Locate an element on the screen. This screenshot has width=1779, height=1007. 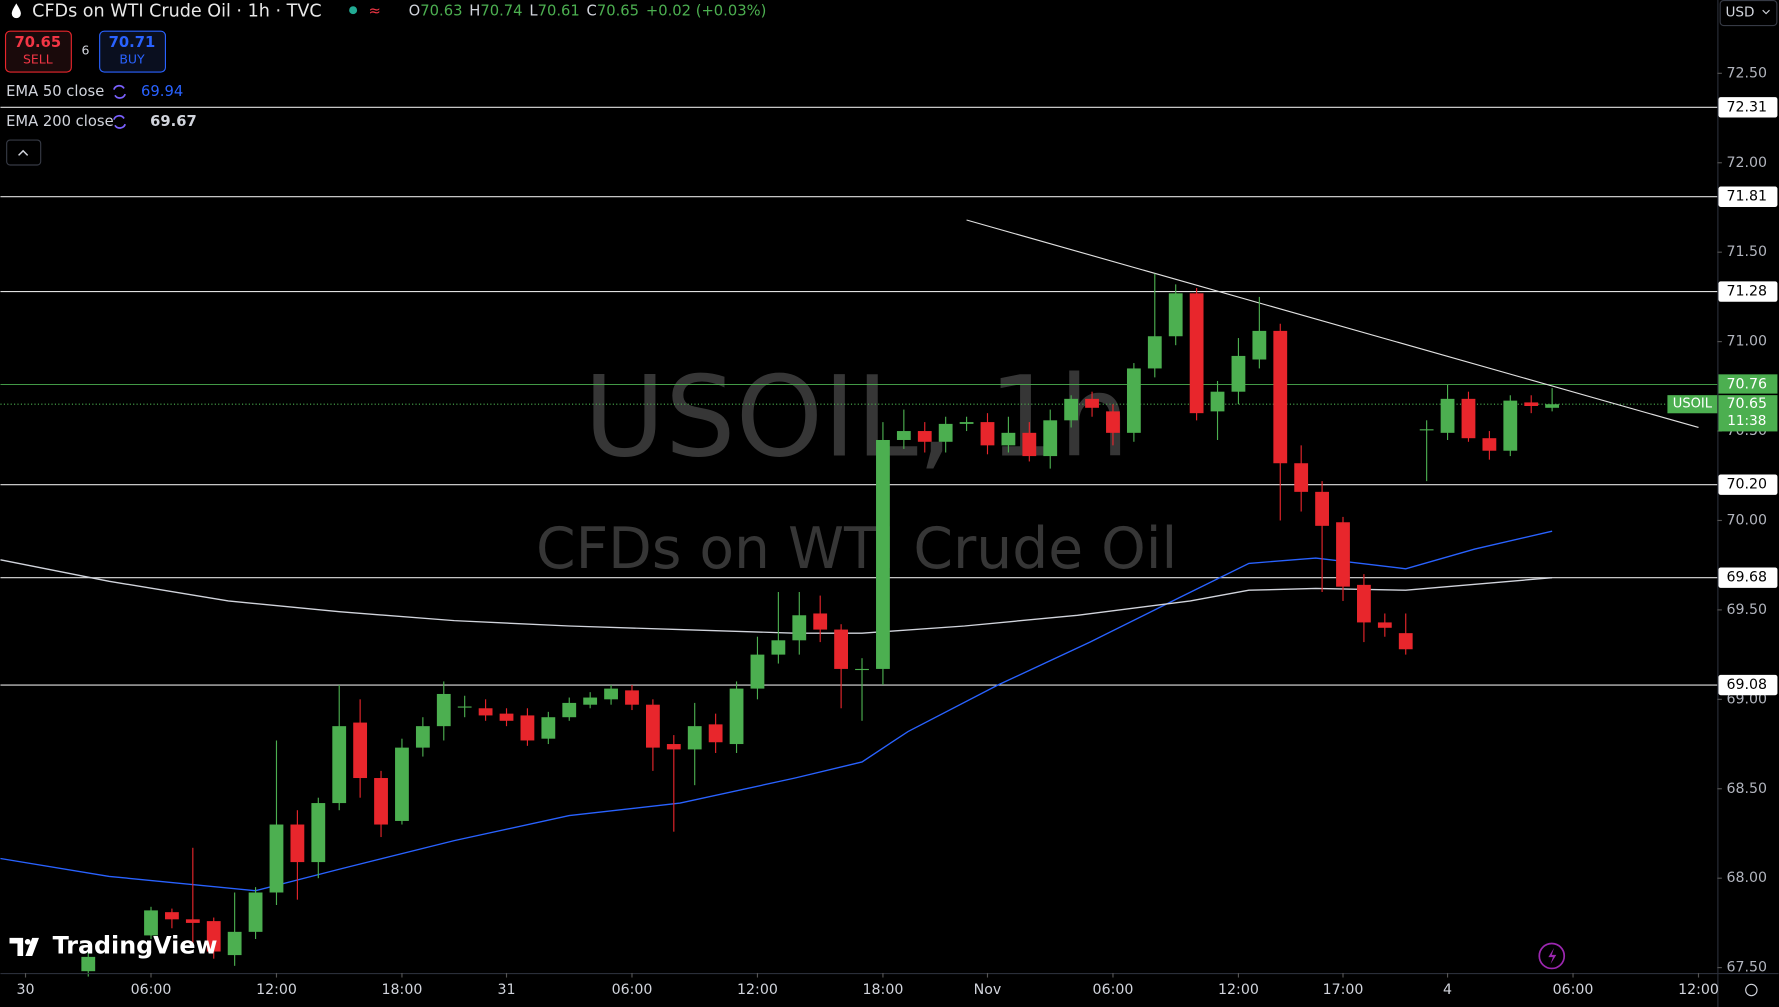
level-tag-label: 71.81 is located at coordinates (1747, 197).